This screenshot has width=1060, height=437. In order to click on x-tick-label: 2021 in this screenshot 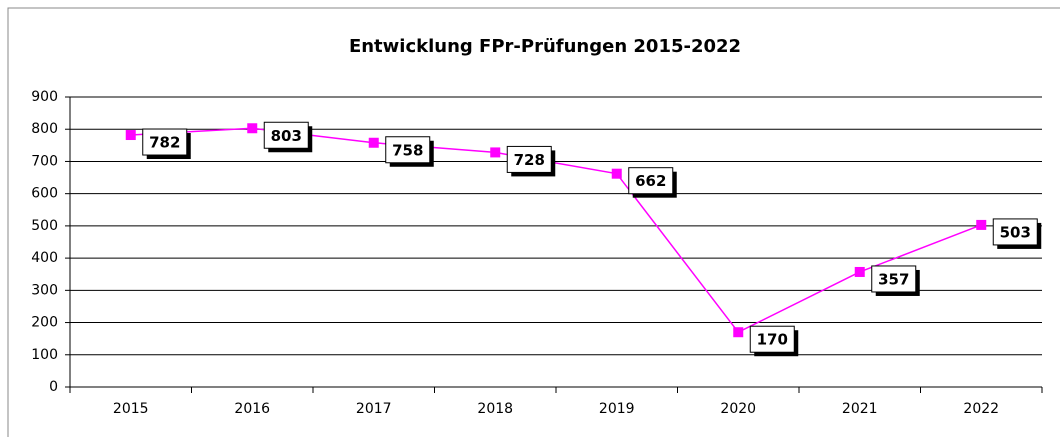, I will do `click(860, 409)`.